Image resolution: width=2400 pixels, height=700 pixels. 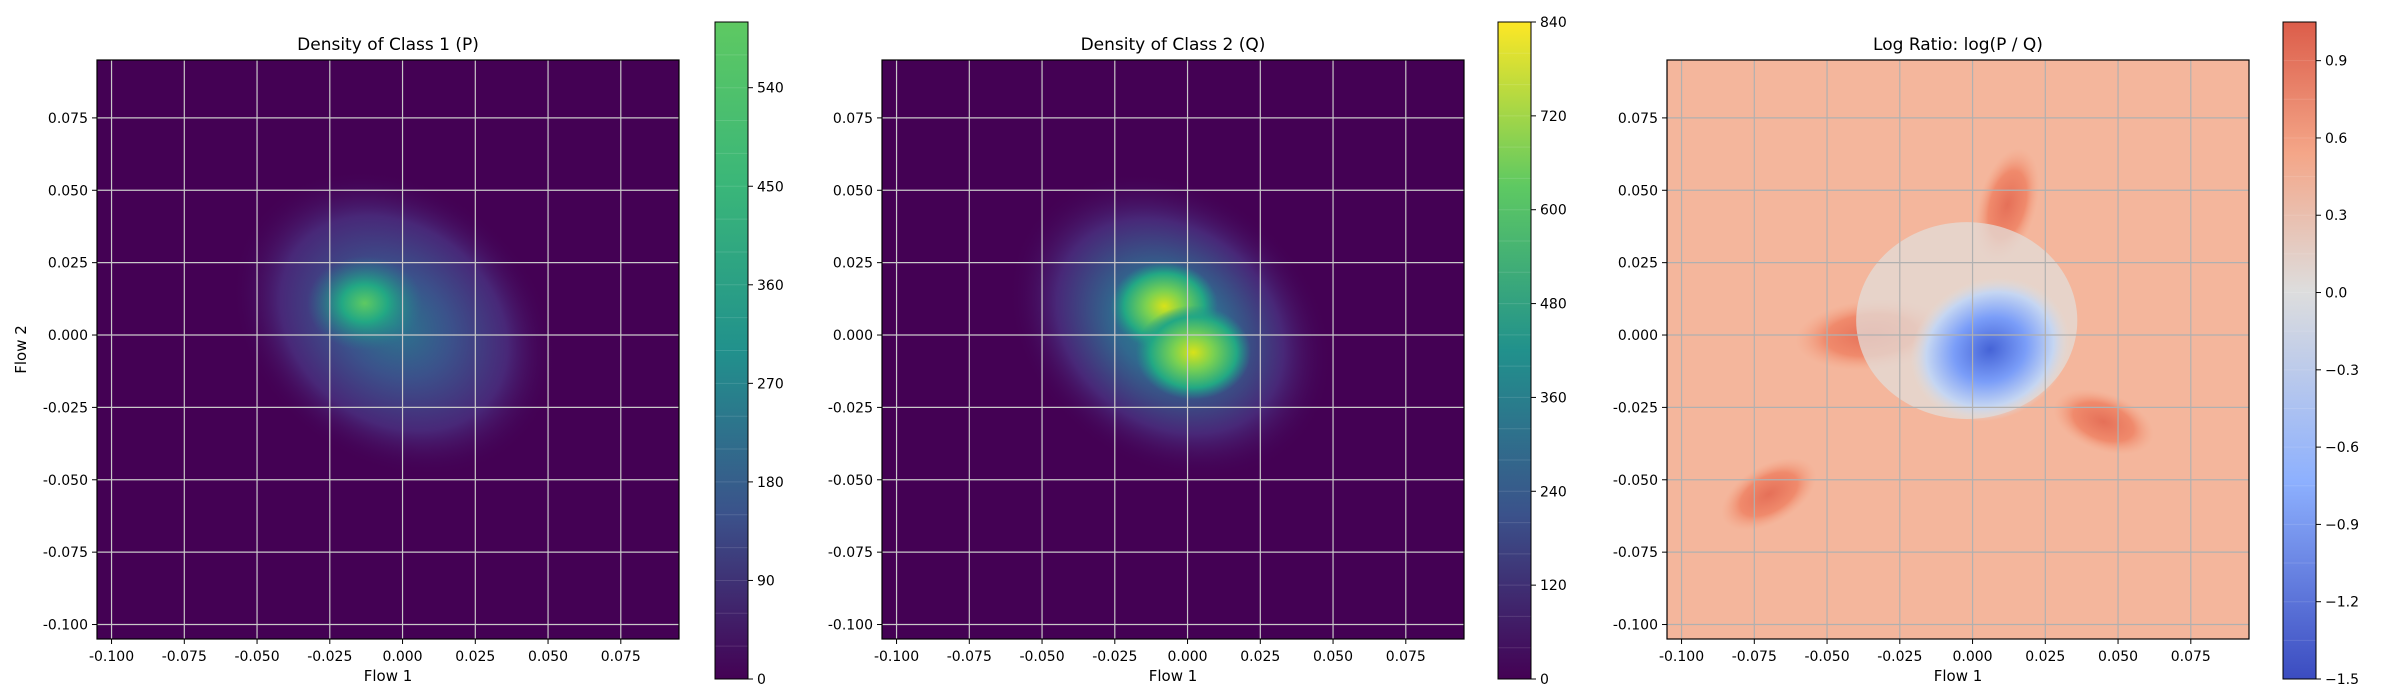 What do you see at coordinates (1173, 45) in the screenshot?
I see `panel-title: Density of Class 2 (Q)` at bounding box center [1173, 45].